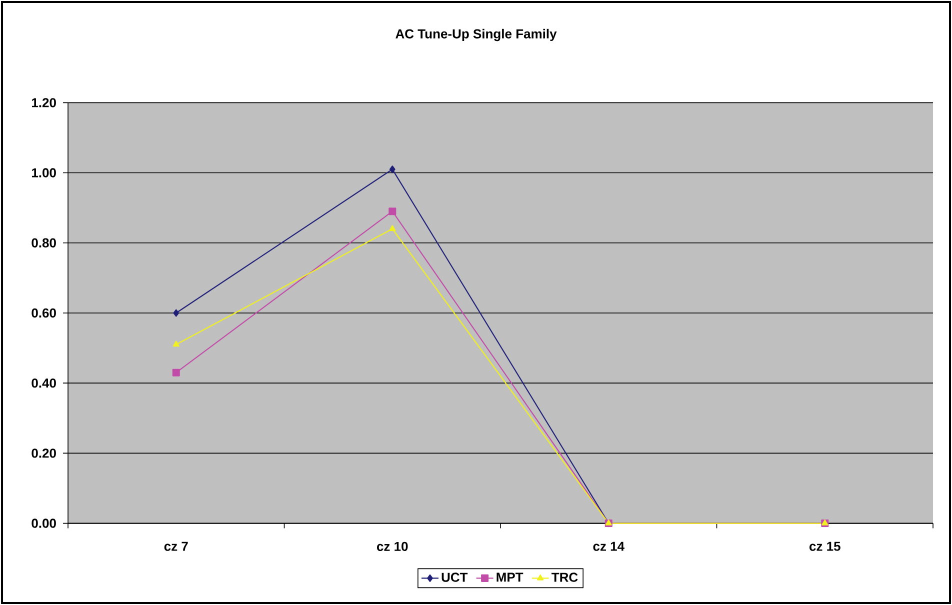 Image resolution: width=952 pixels, height=605 pixels. What do you see at coordinates (44, 173) in the screenshot?
I see `y-tick-label: 1.00` at bounding box center [44, 173].